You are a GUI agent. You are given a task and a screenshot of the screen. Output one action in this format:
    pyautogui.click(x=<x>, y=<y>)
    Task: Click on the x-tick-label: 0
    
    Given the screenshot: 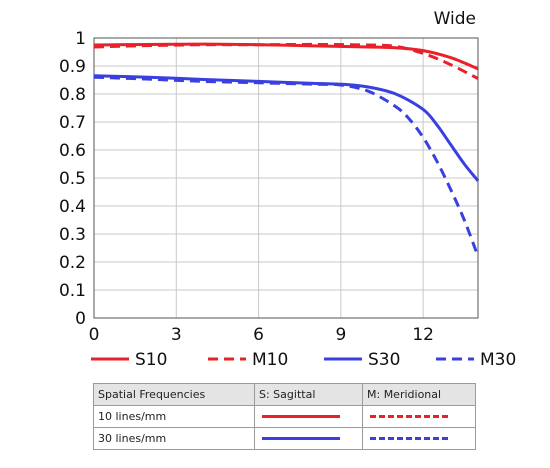 What is the action you would take?
    pyautogui.click(x=94, y=335)
    